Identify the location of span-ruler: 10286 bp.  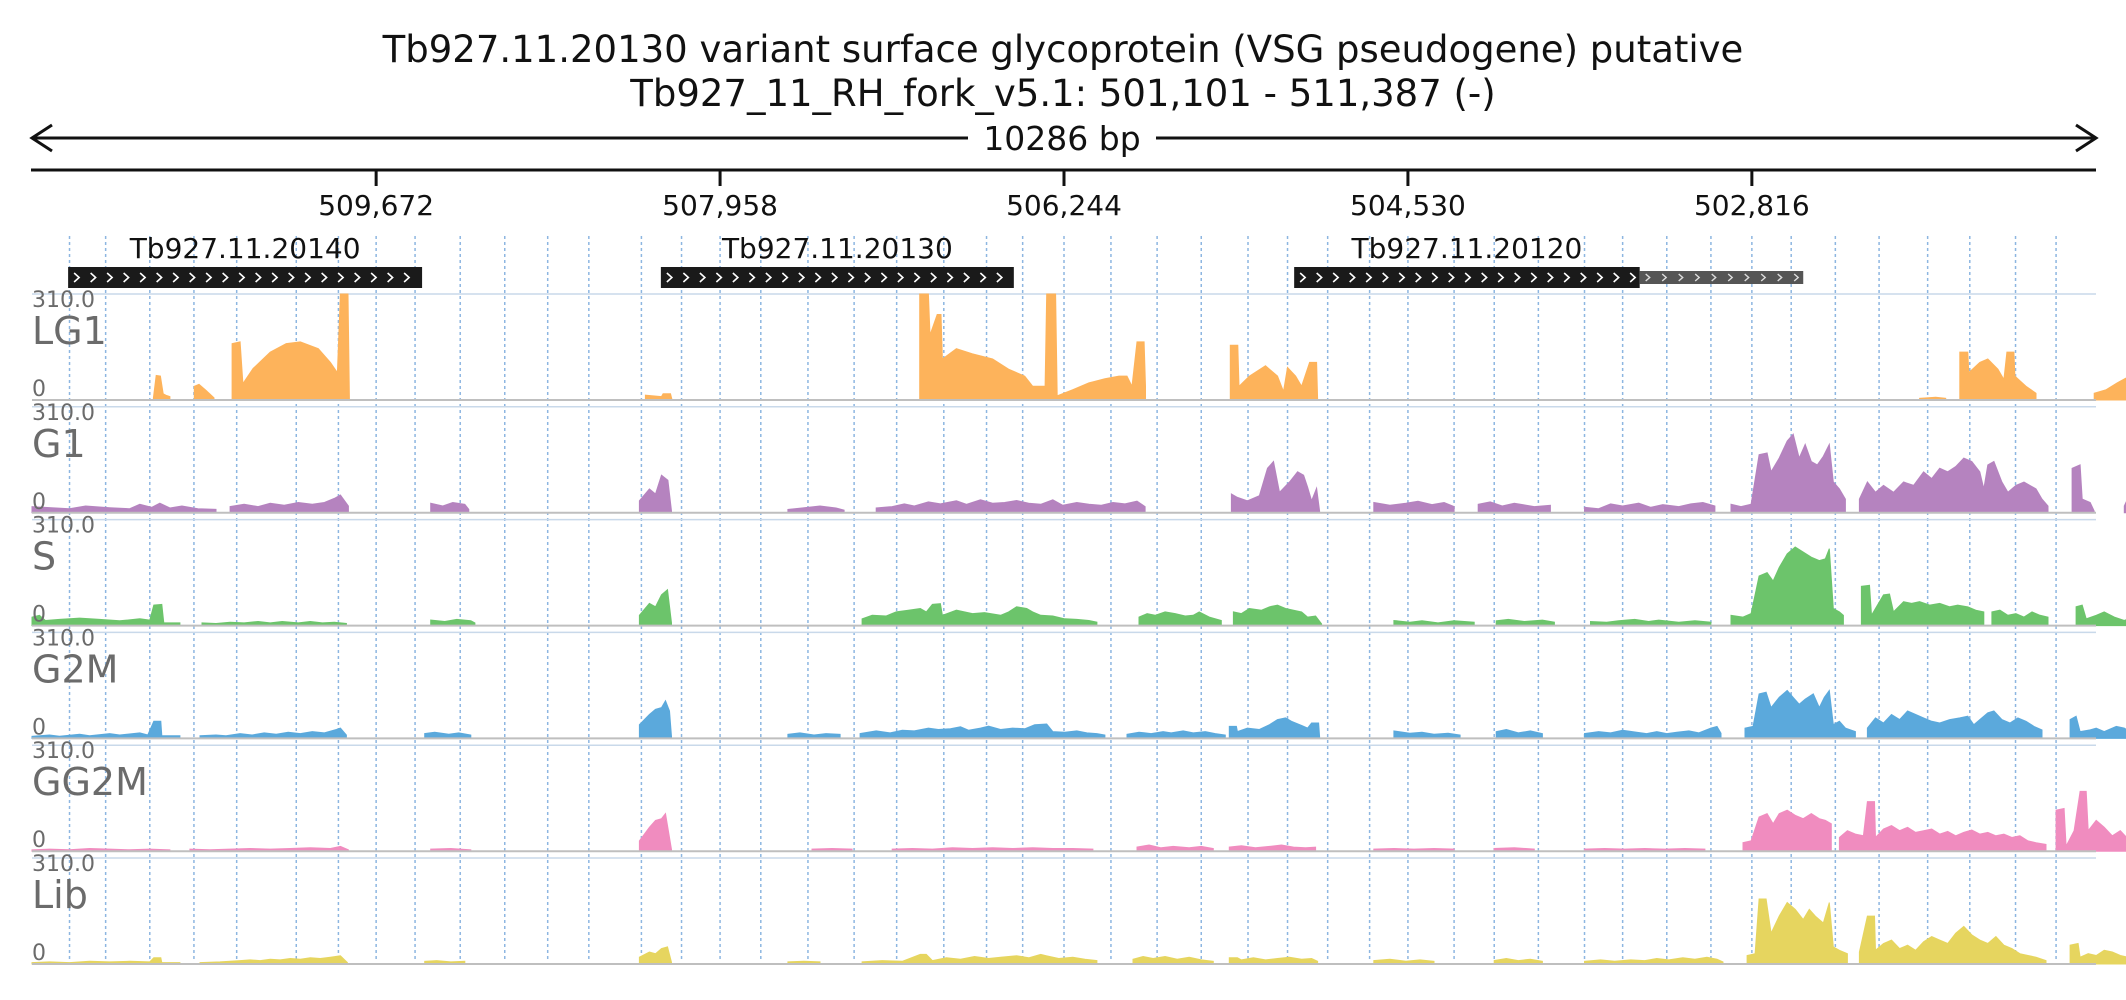
(1064, 138).